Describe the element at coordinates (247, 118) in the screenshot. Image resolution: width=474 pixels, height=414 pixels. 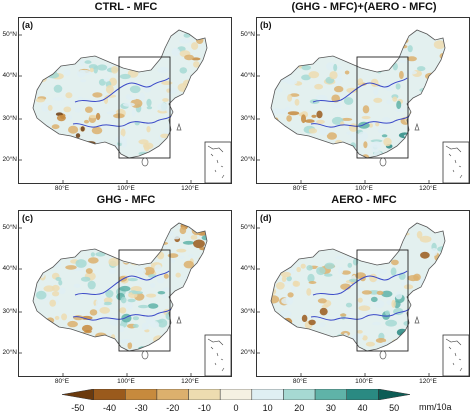
I see `lat-tick-label: 30°N` at that location.